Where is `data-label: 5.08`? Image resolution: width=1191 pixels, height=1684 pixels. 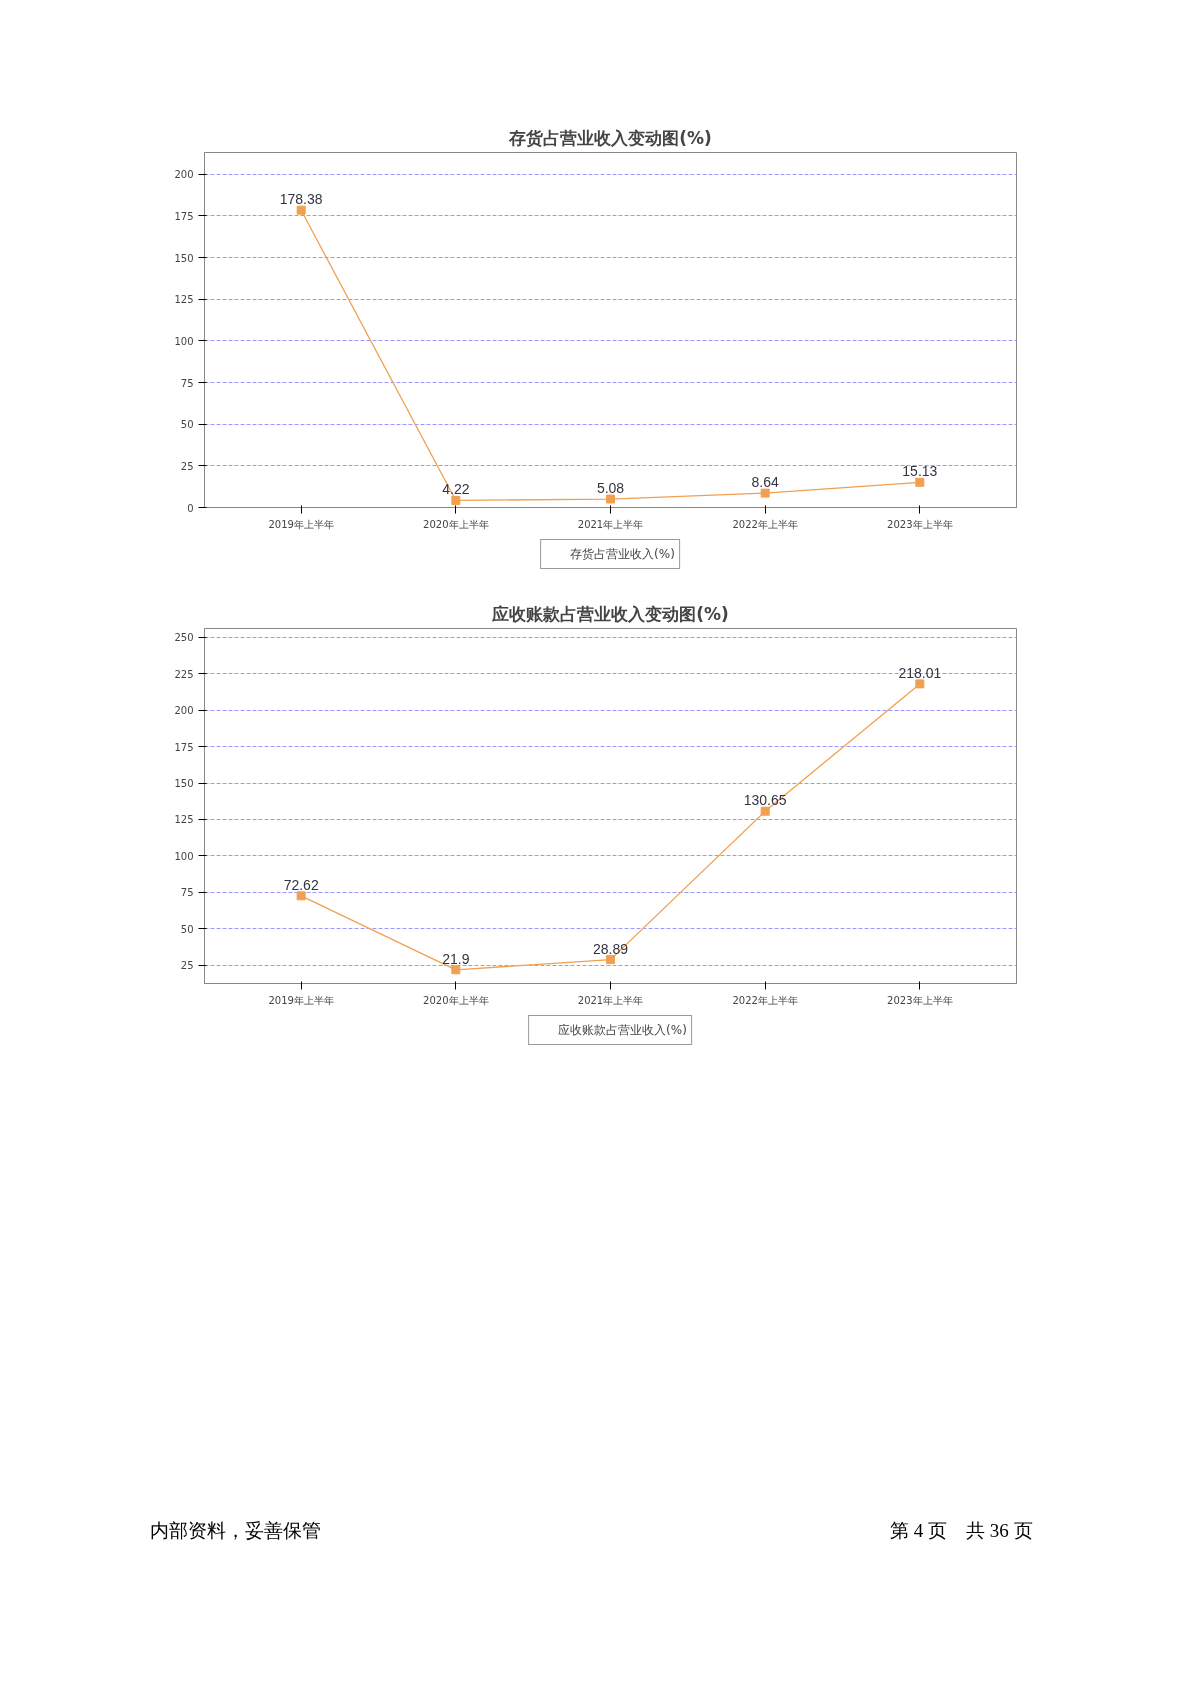 data-label: 5.08 is located at coordinates (610, 488).